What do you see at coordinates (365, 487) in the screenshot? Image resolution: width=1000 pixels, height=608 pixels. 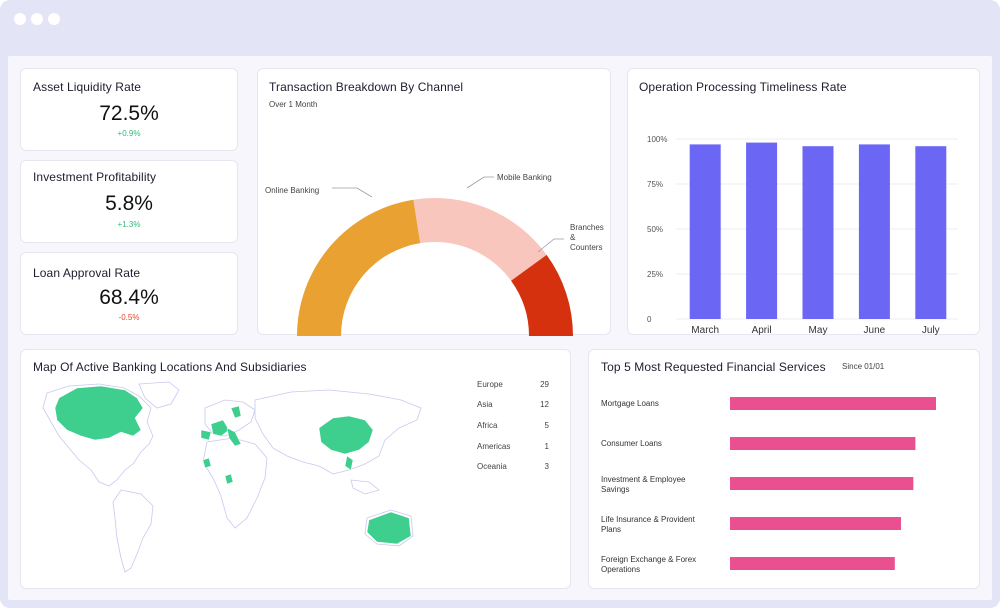 I see `islands-shape` at bounding box center [365, 487].